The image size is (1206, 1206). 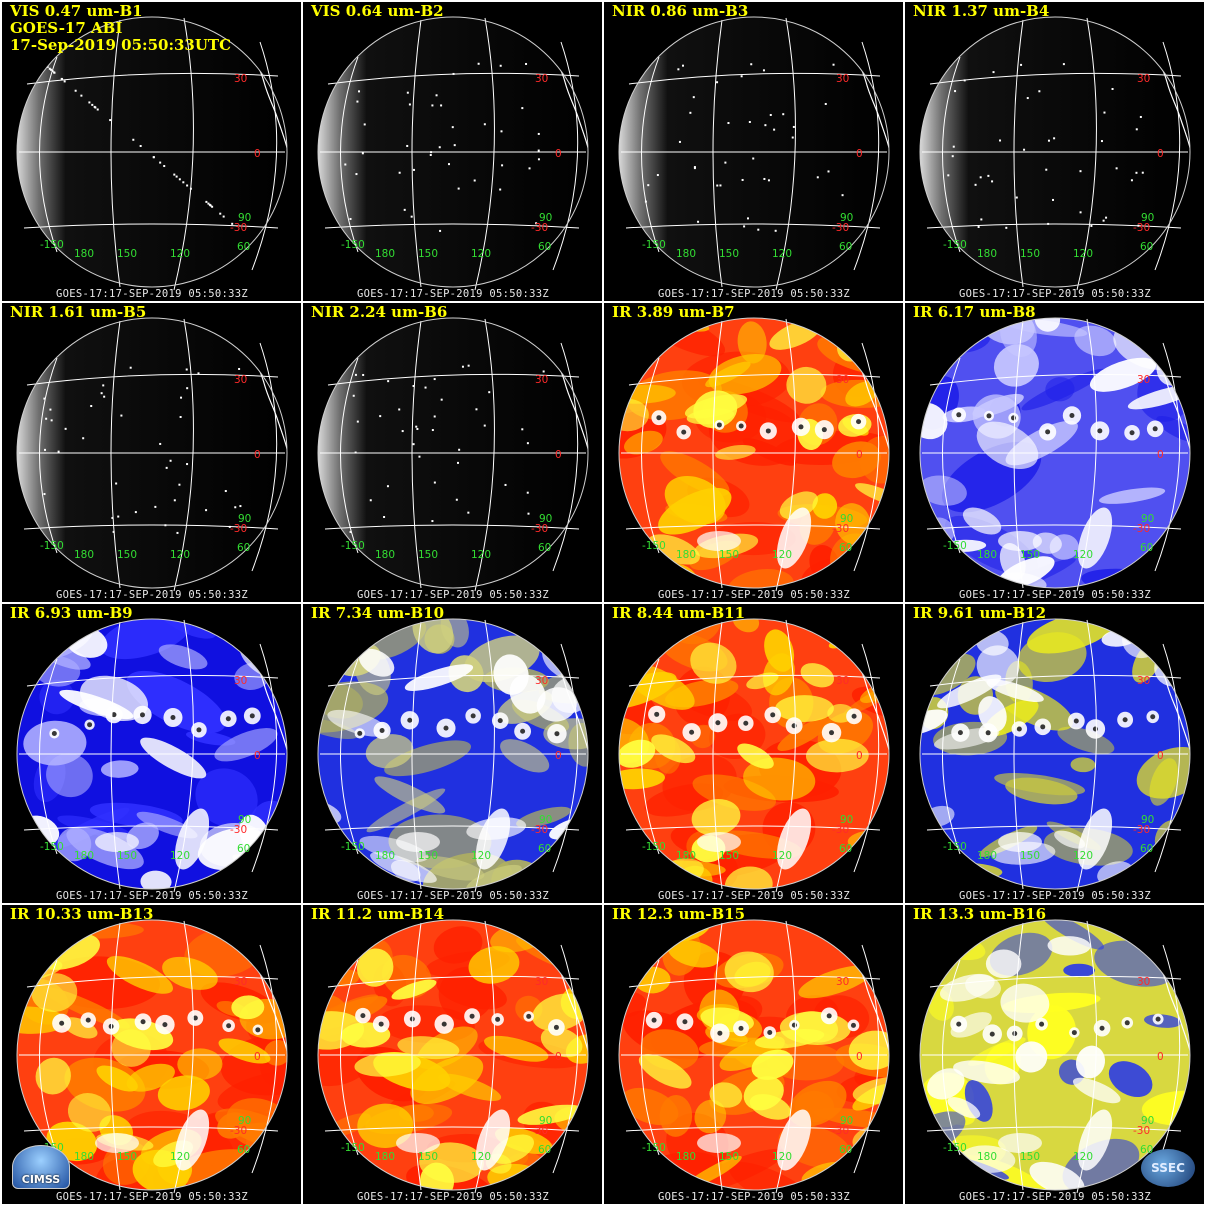 What do you see at coordinates (379, 312) in the screenshot?
I see `band-title: NIR 2.24 um-B6` at bounding box center [379, 312].